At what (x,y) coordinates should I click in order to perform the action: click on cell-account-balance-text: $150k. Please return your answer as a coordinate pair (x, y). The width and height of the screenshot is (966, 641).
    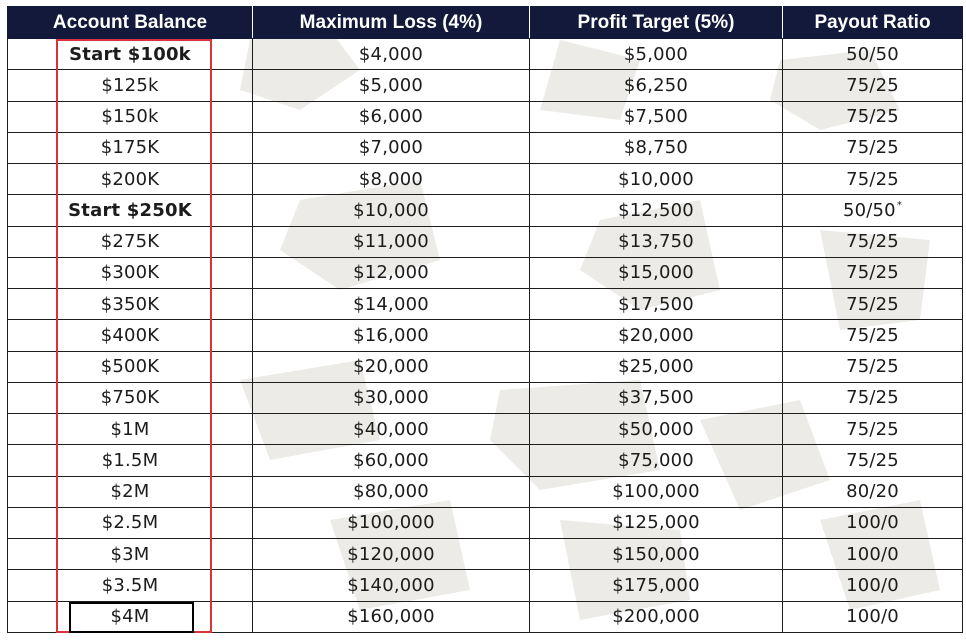
    Looking at the image, I should click on (130, 117).